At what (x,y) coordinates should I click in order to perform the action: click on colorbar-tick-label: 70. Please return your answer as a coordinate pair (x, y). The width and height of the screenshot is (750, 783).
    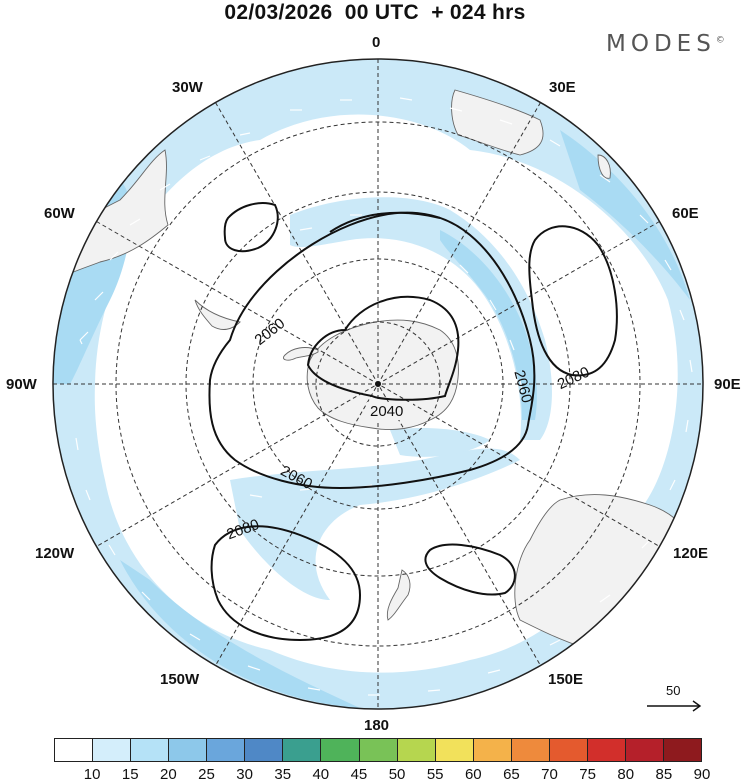
    Looking at the image, I should click on (549, 774).